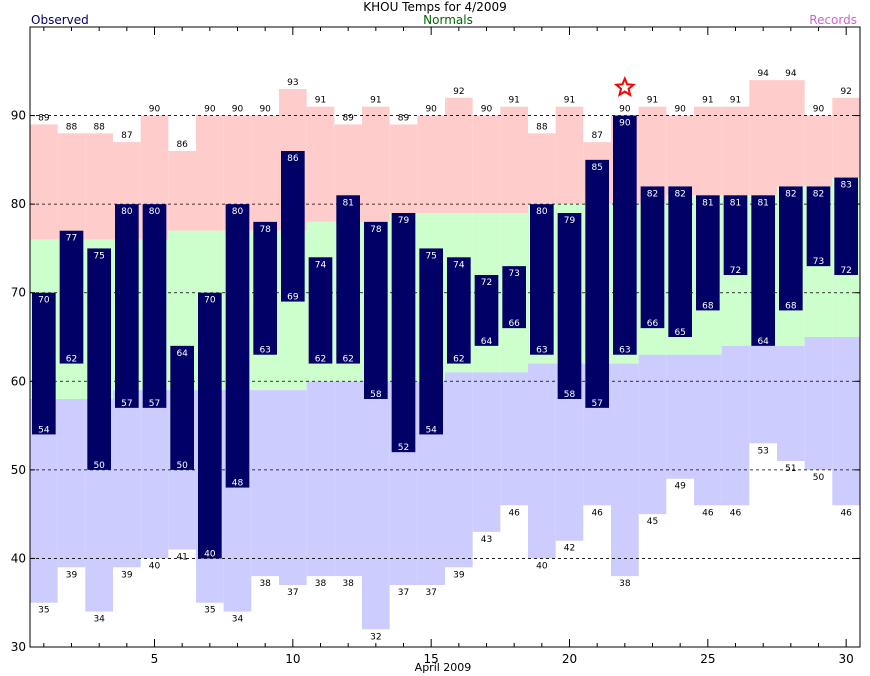 Image resolution: width=870 pixels, height=676 pixels. Describe the element at coordinates (293, 298) in the screenshot. I see `observed-low-label: 69` at that location.